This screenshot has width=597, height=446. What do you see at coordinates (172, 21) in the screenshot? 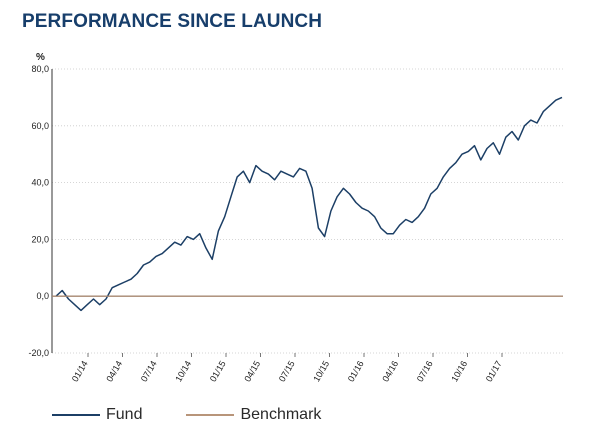
I see `chart-title: PERFORMANCE SINCE LAUNCH` at bounding box center [172, 21].